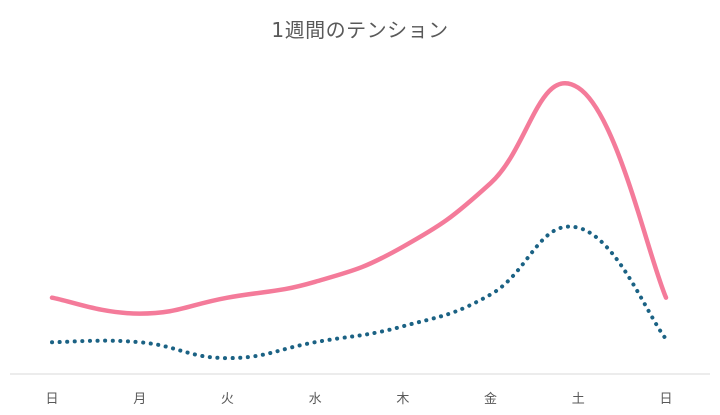  I want to click on x-tick-labels: 日月火水木金土日, so click(358, 399).